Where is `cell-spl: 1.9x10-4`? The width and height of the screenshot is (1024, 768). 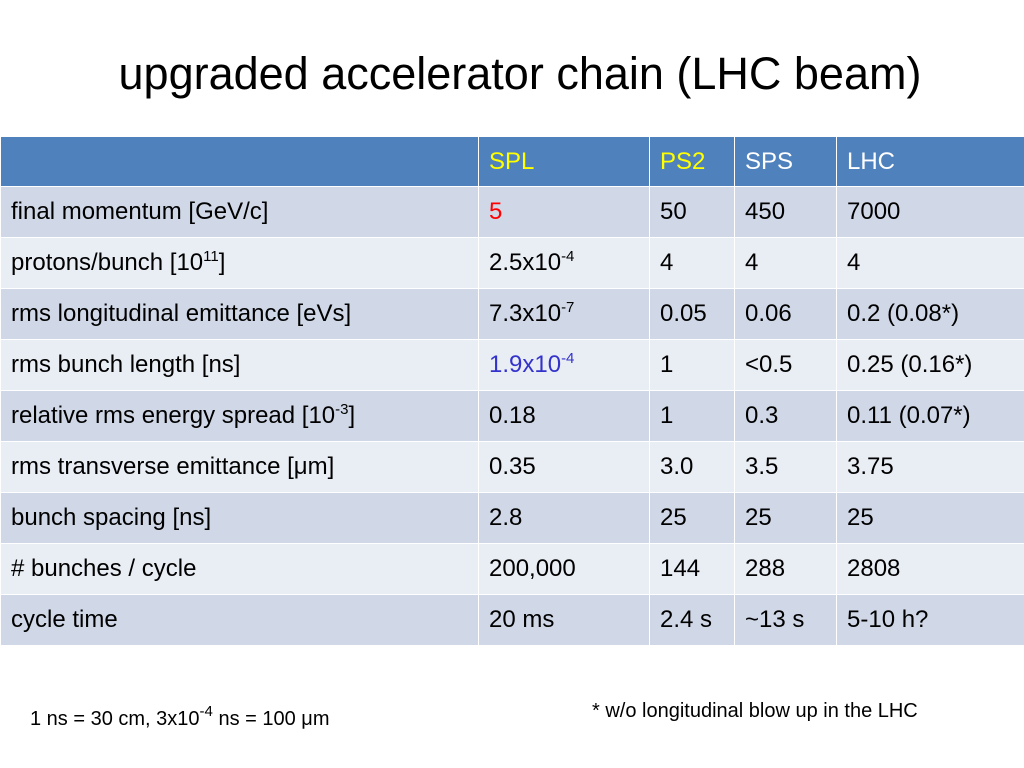
cell-spl: 1.9x10-4 is located at coordinates (564, 365).